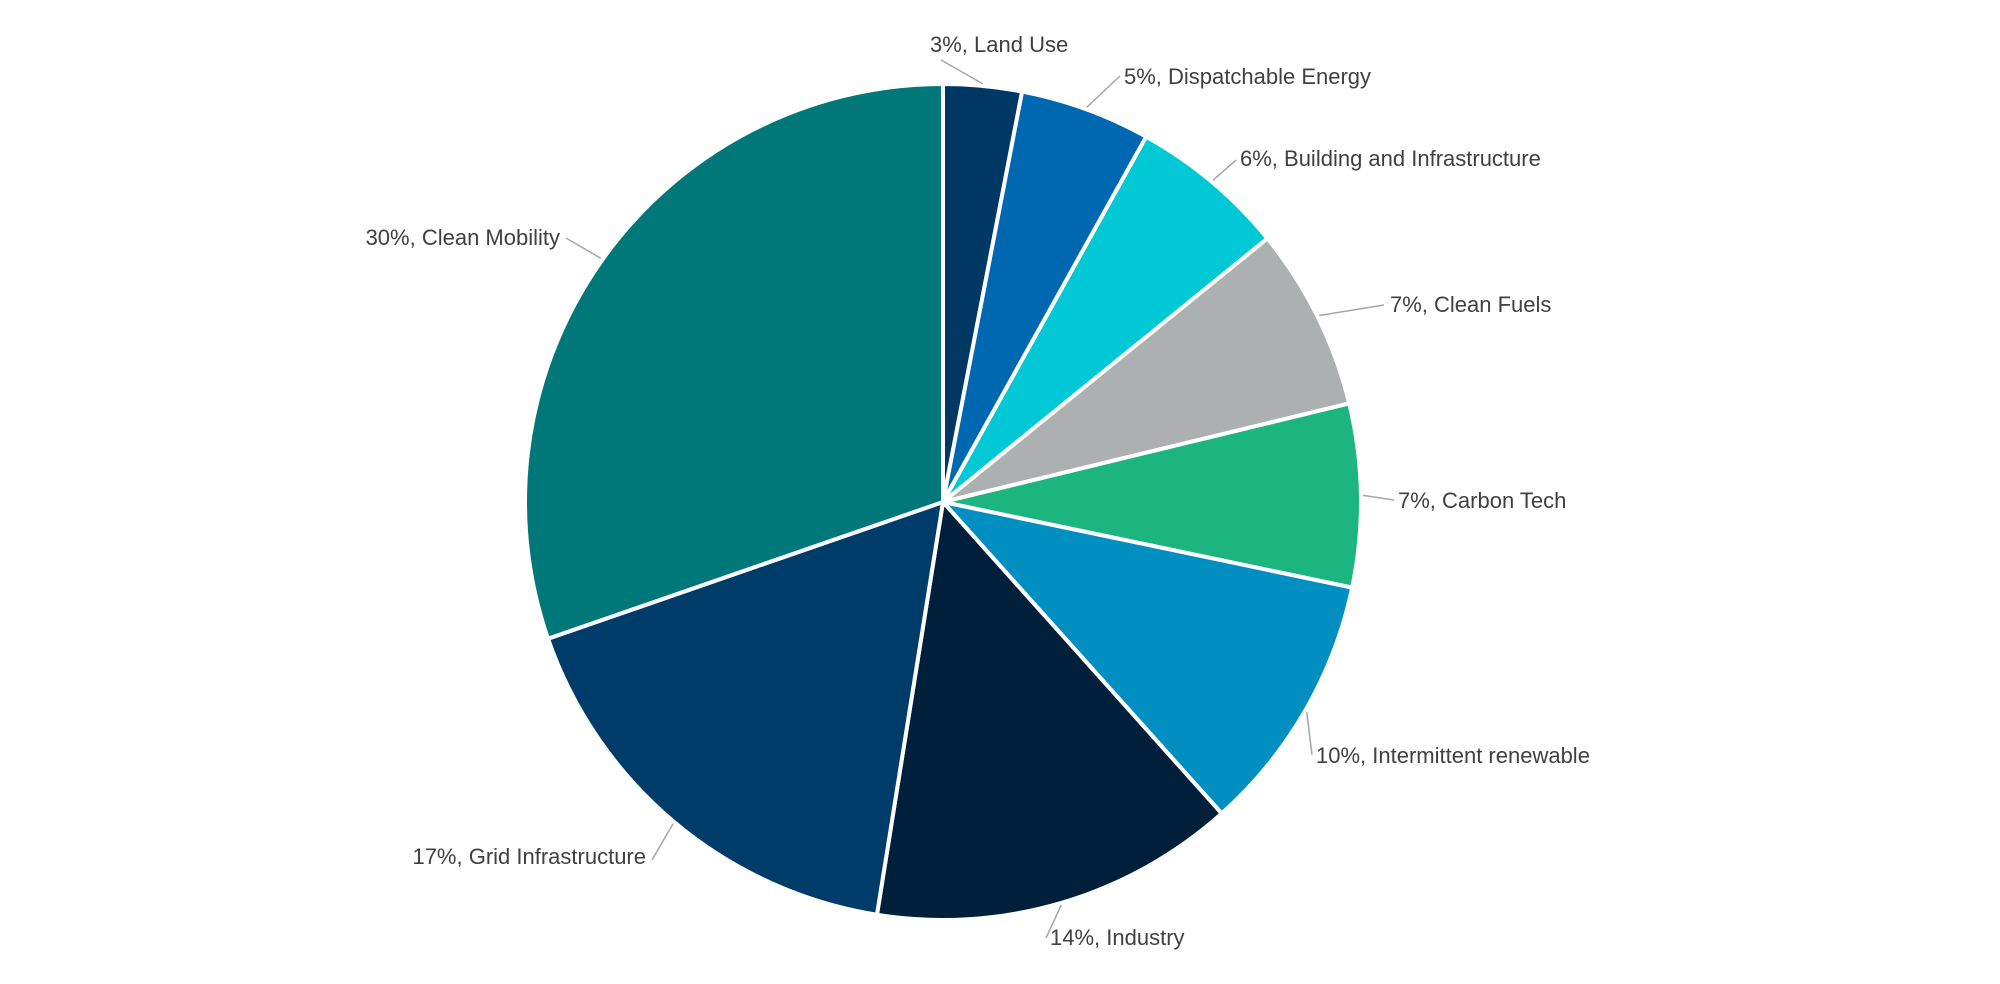 This screenshot has height=984, width=2000. I want to click on pie-slice-building-and-infrastructure, so click(1105, 319).